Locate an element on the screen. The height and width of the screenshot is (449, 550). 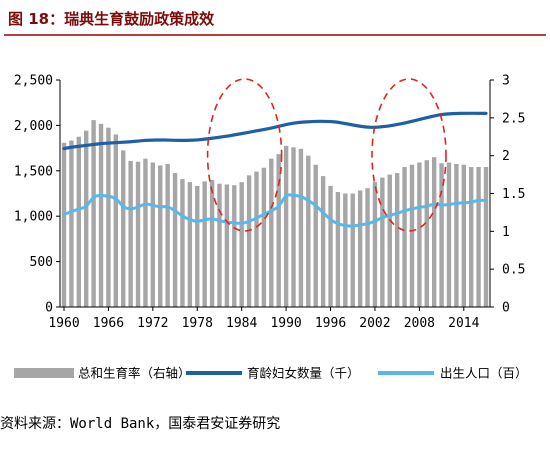
x-tick-label: 1960 is located at coordinates (63, 323).